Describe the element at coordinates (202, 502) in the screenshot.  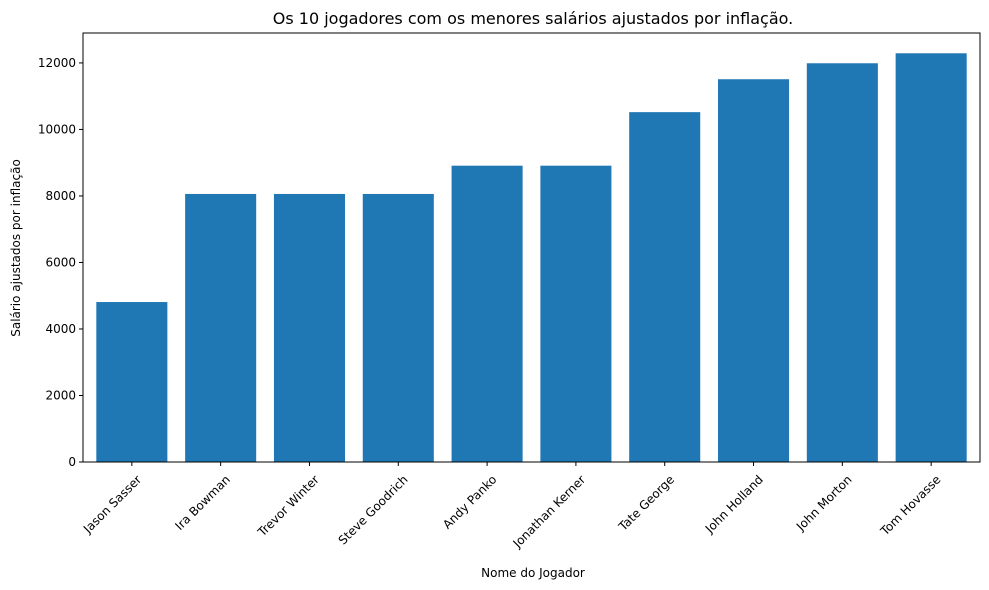
I see `x-tick-label-1: Ira Bowman` at that location.